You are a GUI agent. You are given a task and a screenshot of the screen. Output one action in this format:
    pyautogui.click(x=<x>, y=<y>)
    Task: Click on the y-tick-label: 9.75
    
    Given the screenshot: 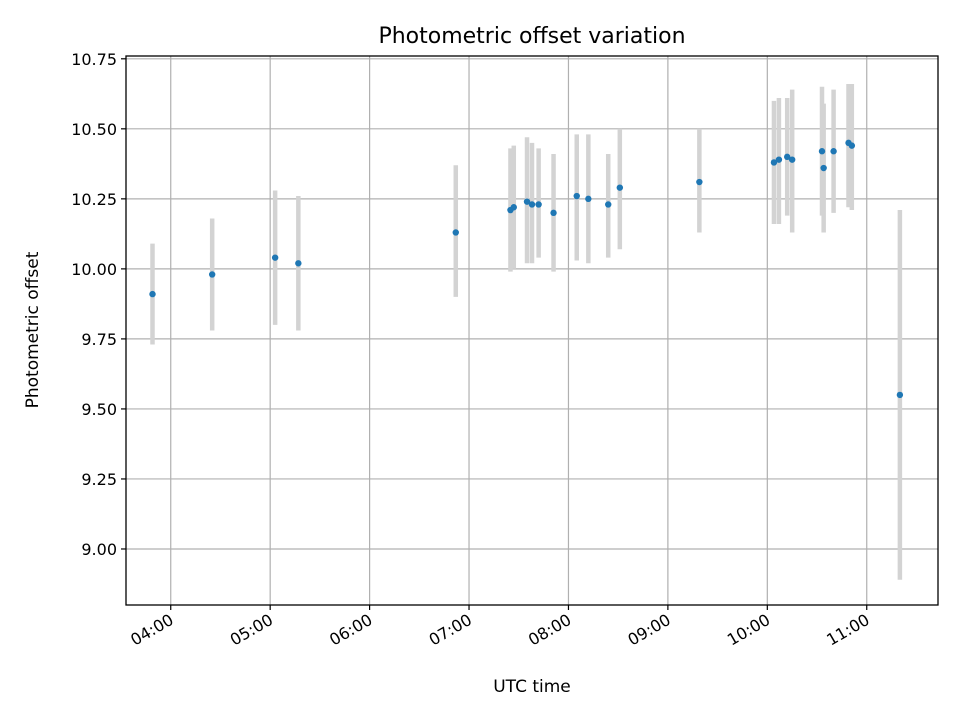 What is the action you would take?
    pyautogui.click(x=99, y=339)
    